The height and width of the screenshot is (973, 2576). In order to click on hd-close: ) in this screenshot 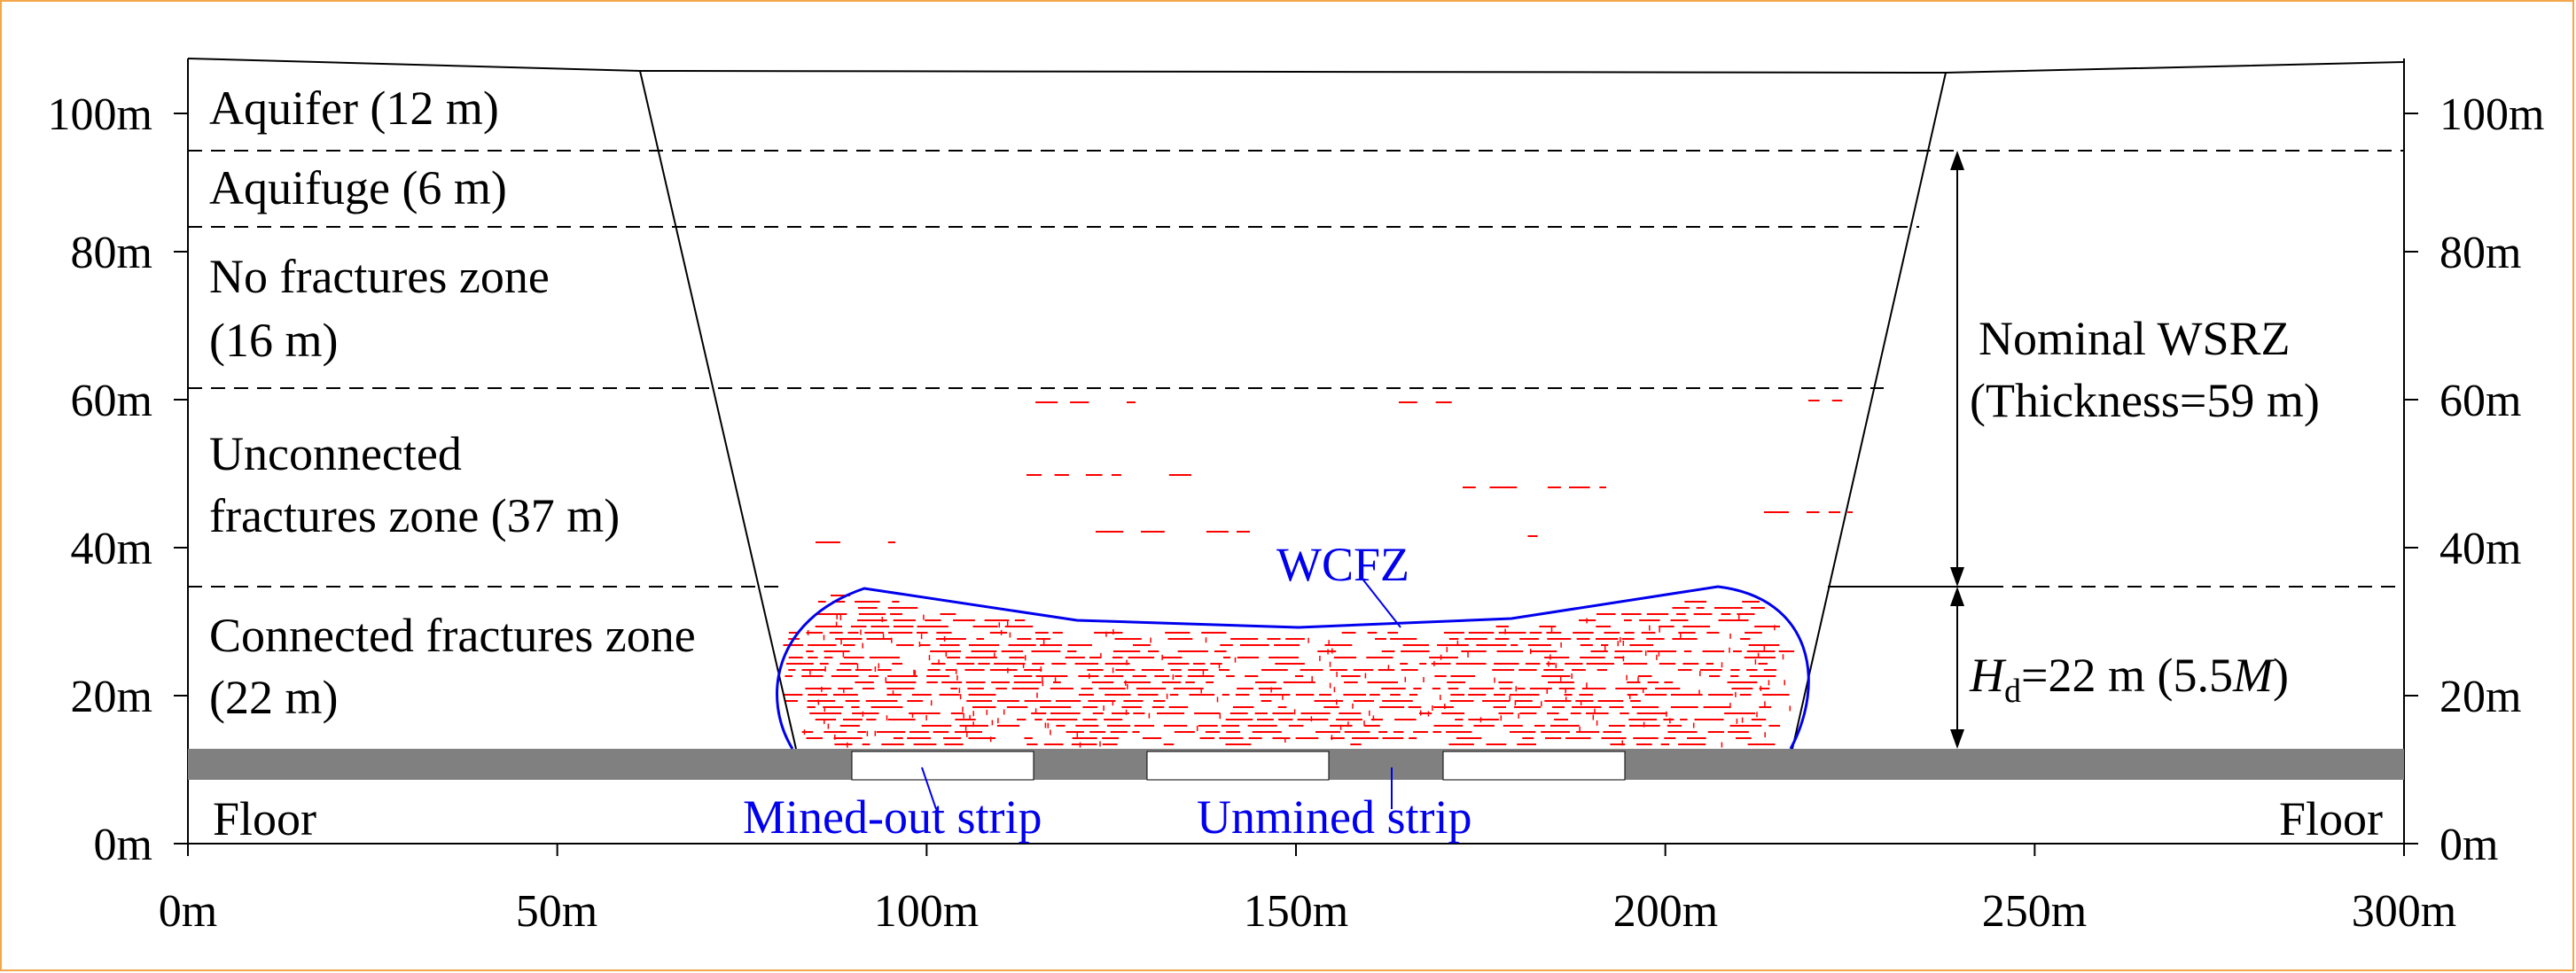, I will do `click(2281, 675)`.